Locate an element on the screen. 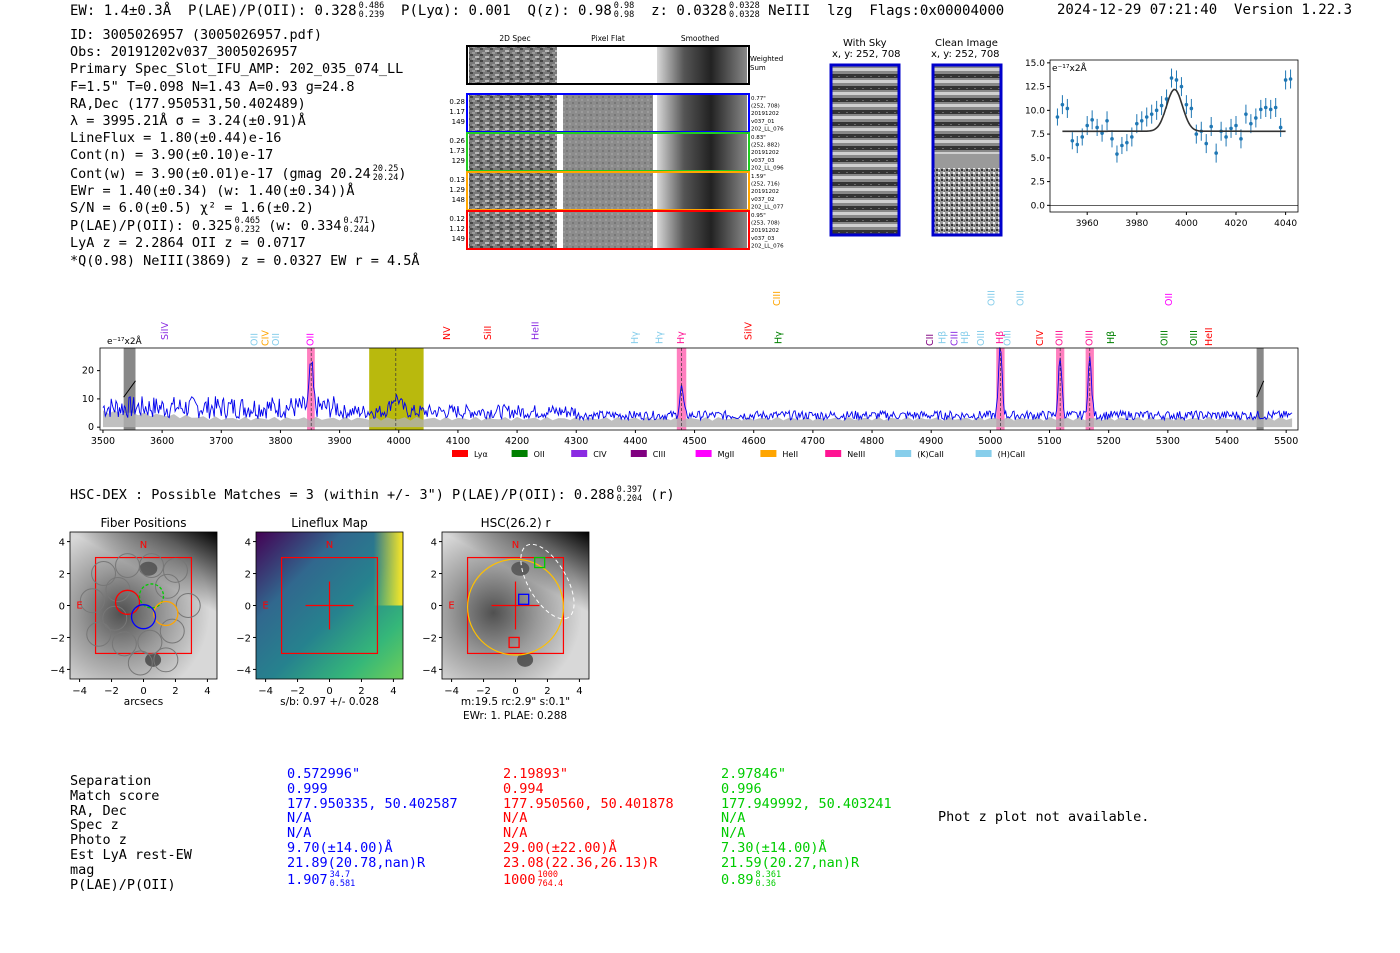  match-value: 1.907 34.7 0.581 is located at coordinates (372, 879).